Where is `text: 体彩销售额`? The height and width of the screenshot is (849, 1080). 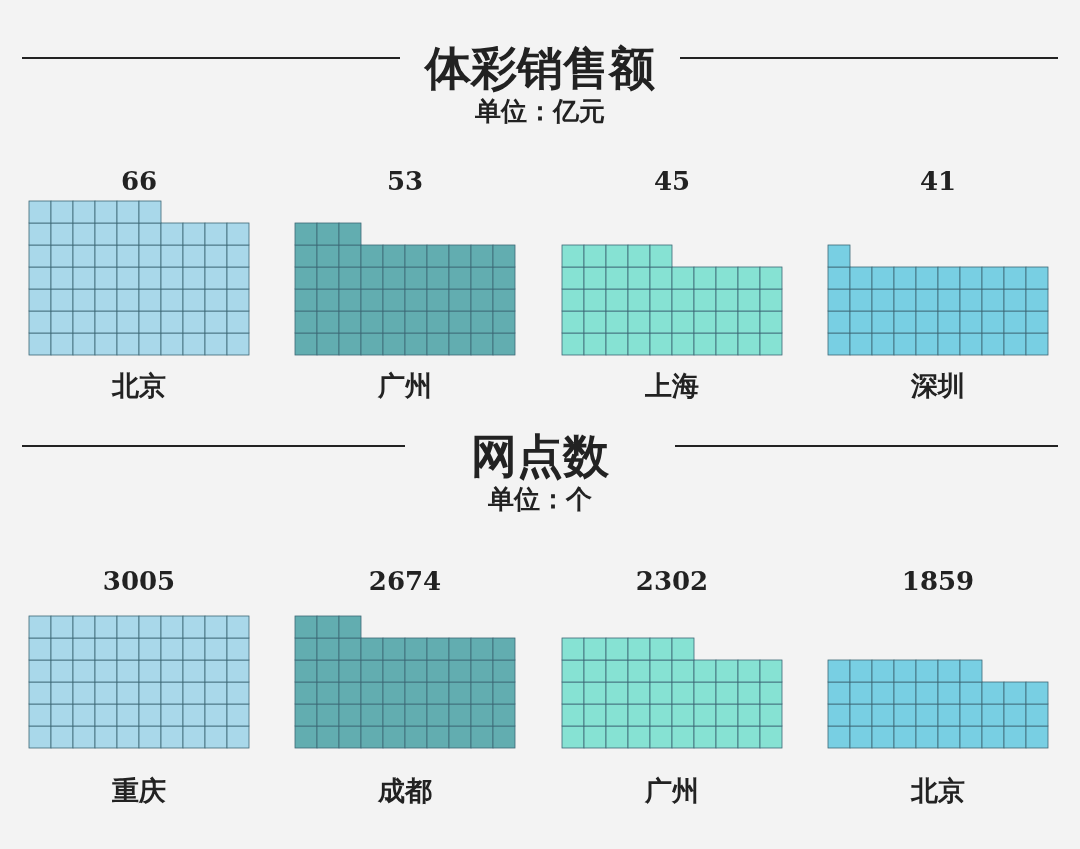
text: 体彩销售额 is located at coordinates (539, 68).